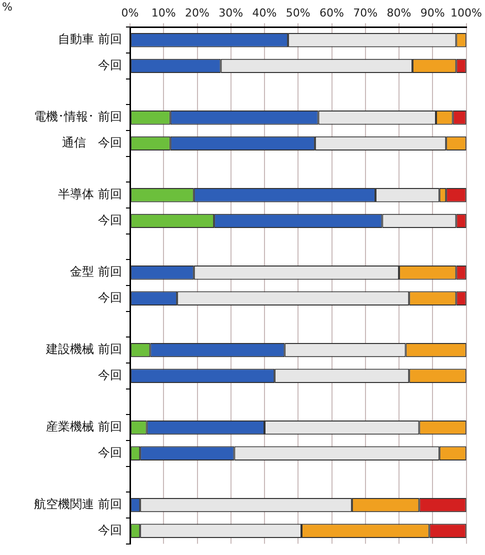 The width and height of the screenshot is (485, 555). I want to click on y-tick-label: 電機･情報･ 前回, so click(78, 117).